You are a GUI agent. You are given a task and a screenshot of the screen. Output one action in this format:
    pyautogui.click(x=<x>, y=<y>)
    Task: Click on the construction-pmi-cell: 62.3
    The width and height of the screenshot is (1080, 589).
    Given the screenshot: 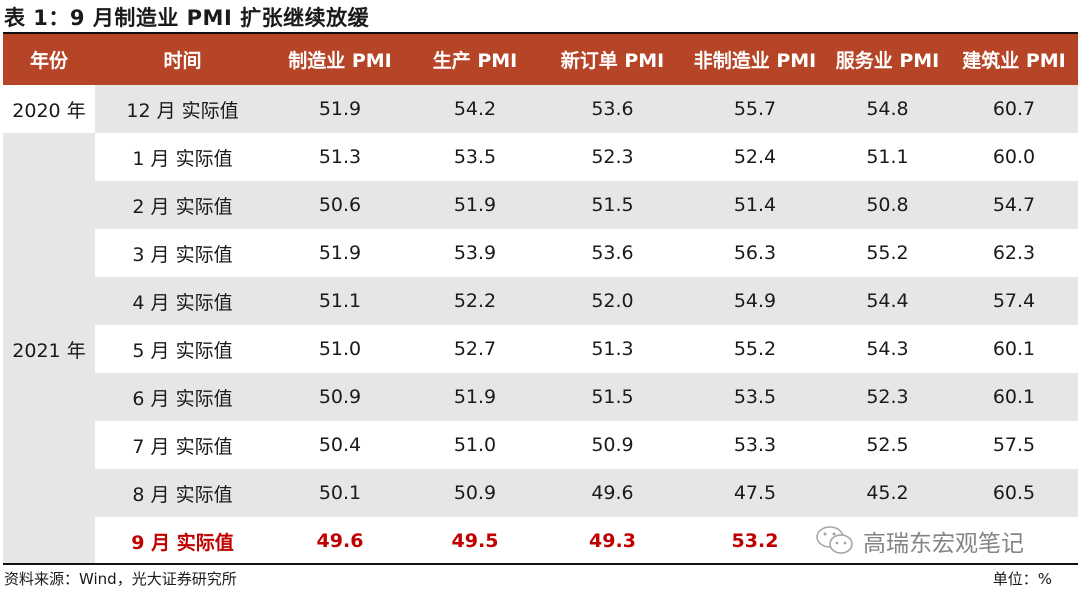 What is the action you would take?
    pyautogui.click(x=1014, y=253)
    